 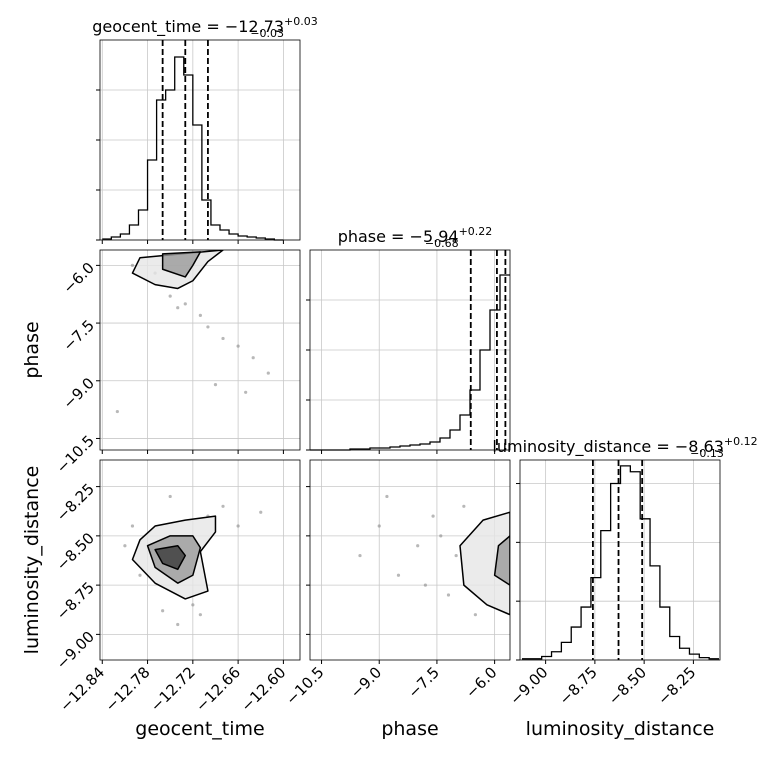 I want to click on panel-title: geocent_time = −12.73+0.03 −0.03, so click(x=205, y=27).